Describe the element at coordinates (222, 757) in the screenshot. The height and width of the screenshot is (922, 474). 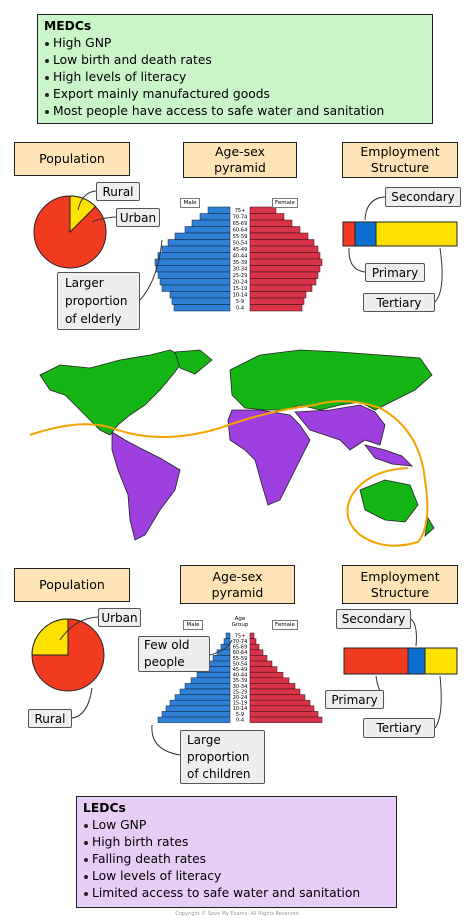
I see `label: Large proportion of children` at that location.